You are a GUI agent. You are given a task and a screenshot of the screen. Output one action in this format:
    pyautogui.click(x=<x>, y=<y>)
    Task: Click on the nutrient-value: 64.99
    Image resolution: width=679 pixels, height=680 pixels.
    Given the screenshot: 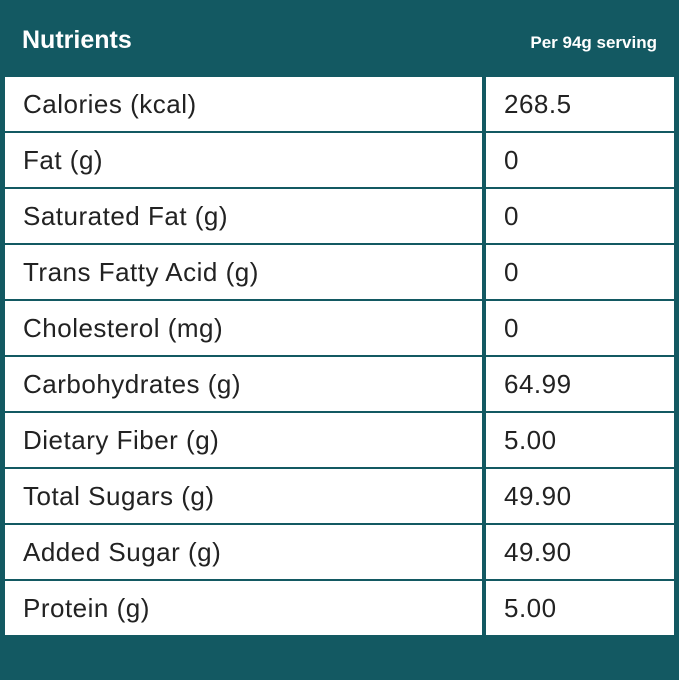 What is the action you would take?
    pyautogui.click(x=580, y=384)
    